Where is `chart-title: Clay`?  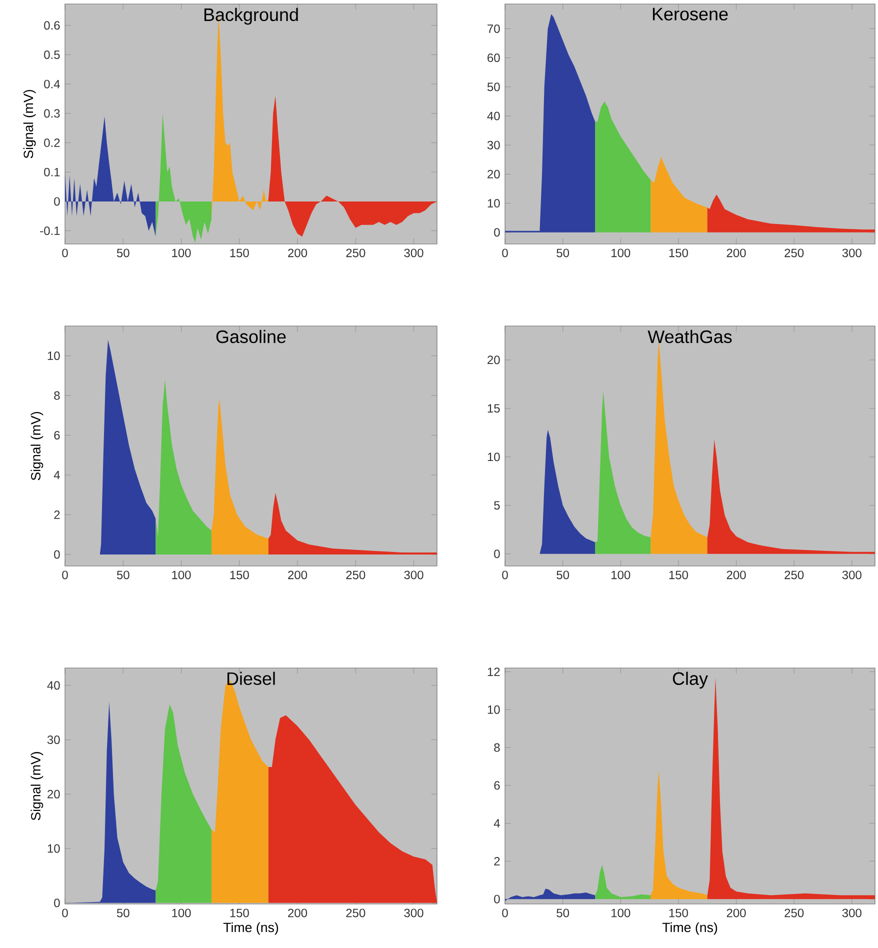 chart-title: Clay is located at coordinates (690, 680).